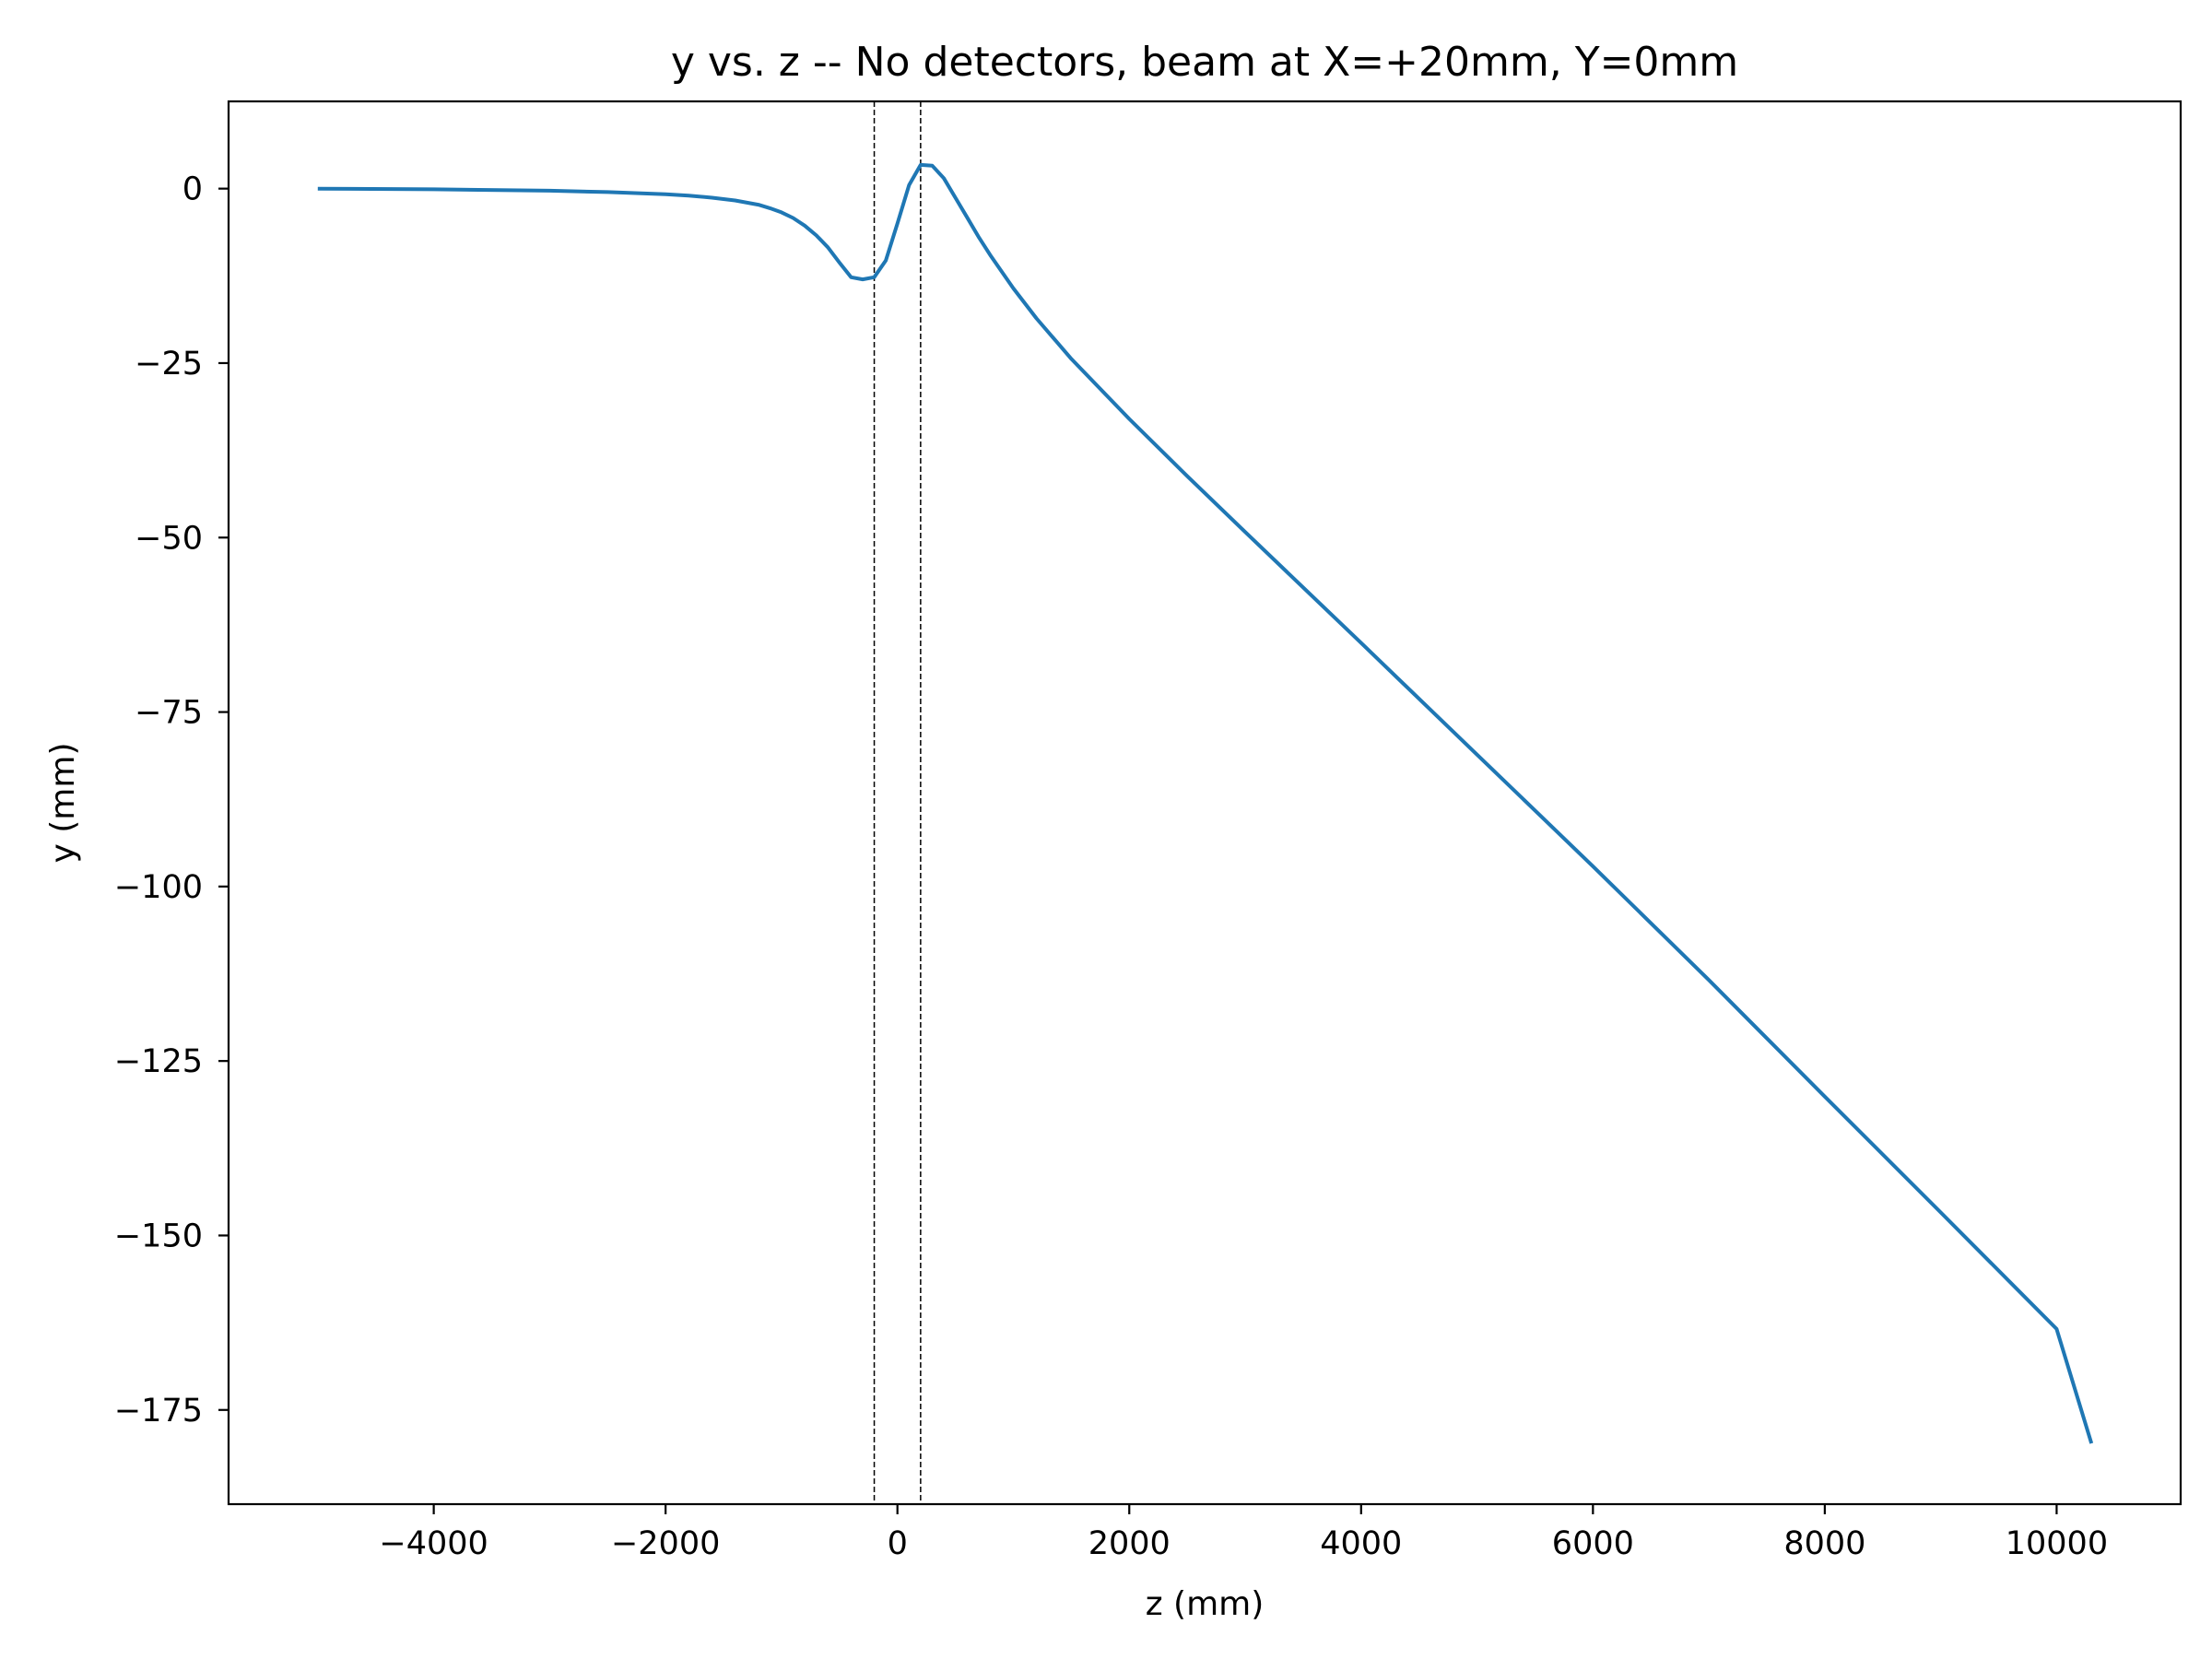  Describe the element at coordinates (171, 800) in the screenshot. I see `y-axis-ticks: 0 −25 −50 −75 −100 −125 −150 −175` at that location.